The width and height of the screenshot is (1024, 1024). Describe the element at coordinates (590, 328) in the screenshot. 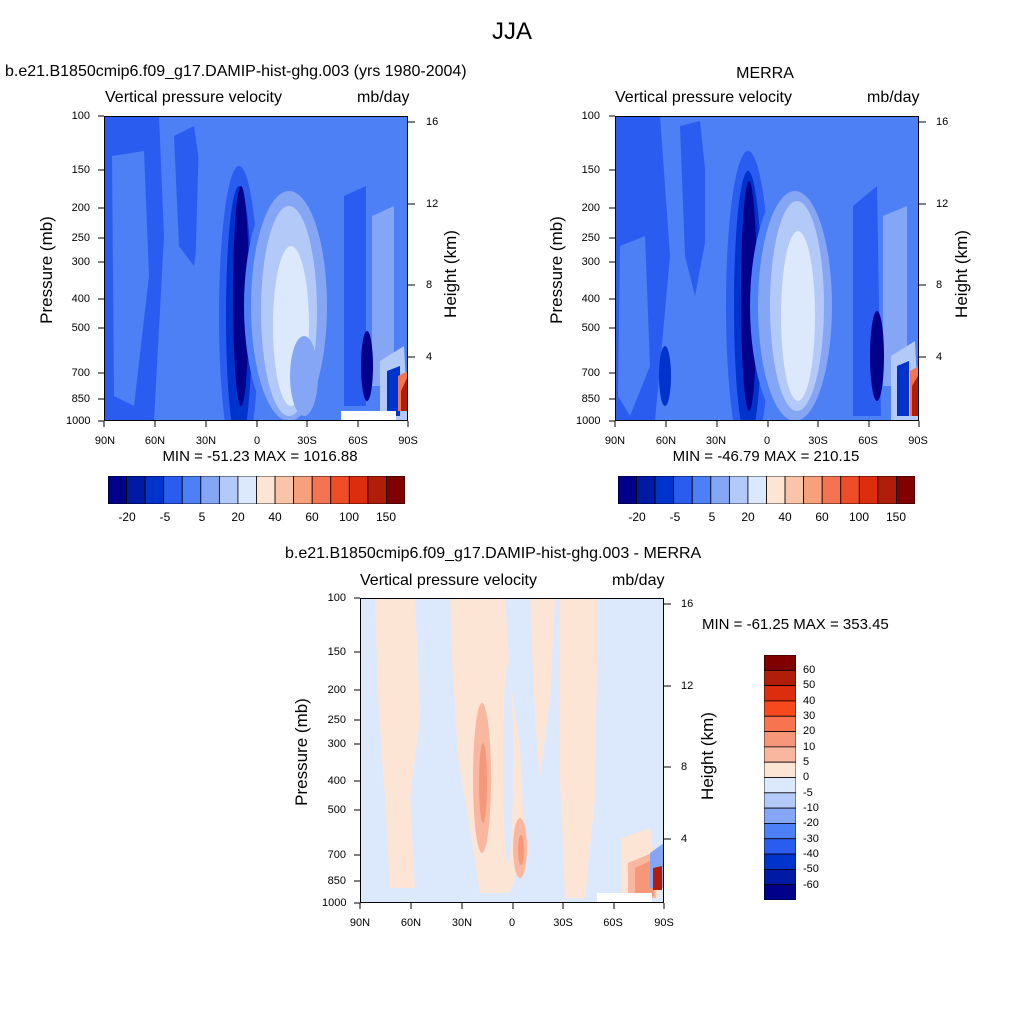

I see `y-tick-label: 500` at that location.